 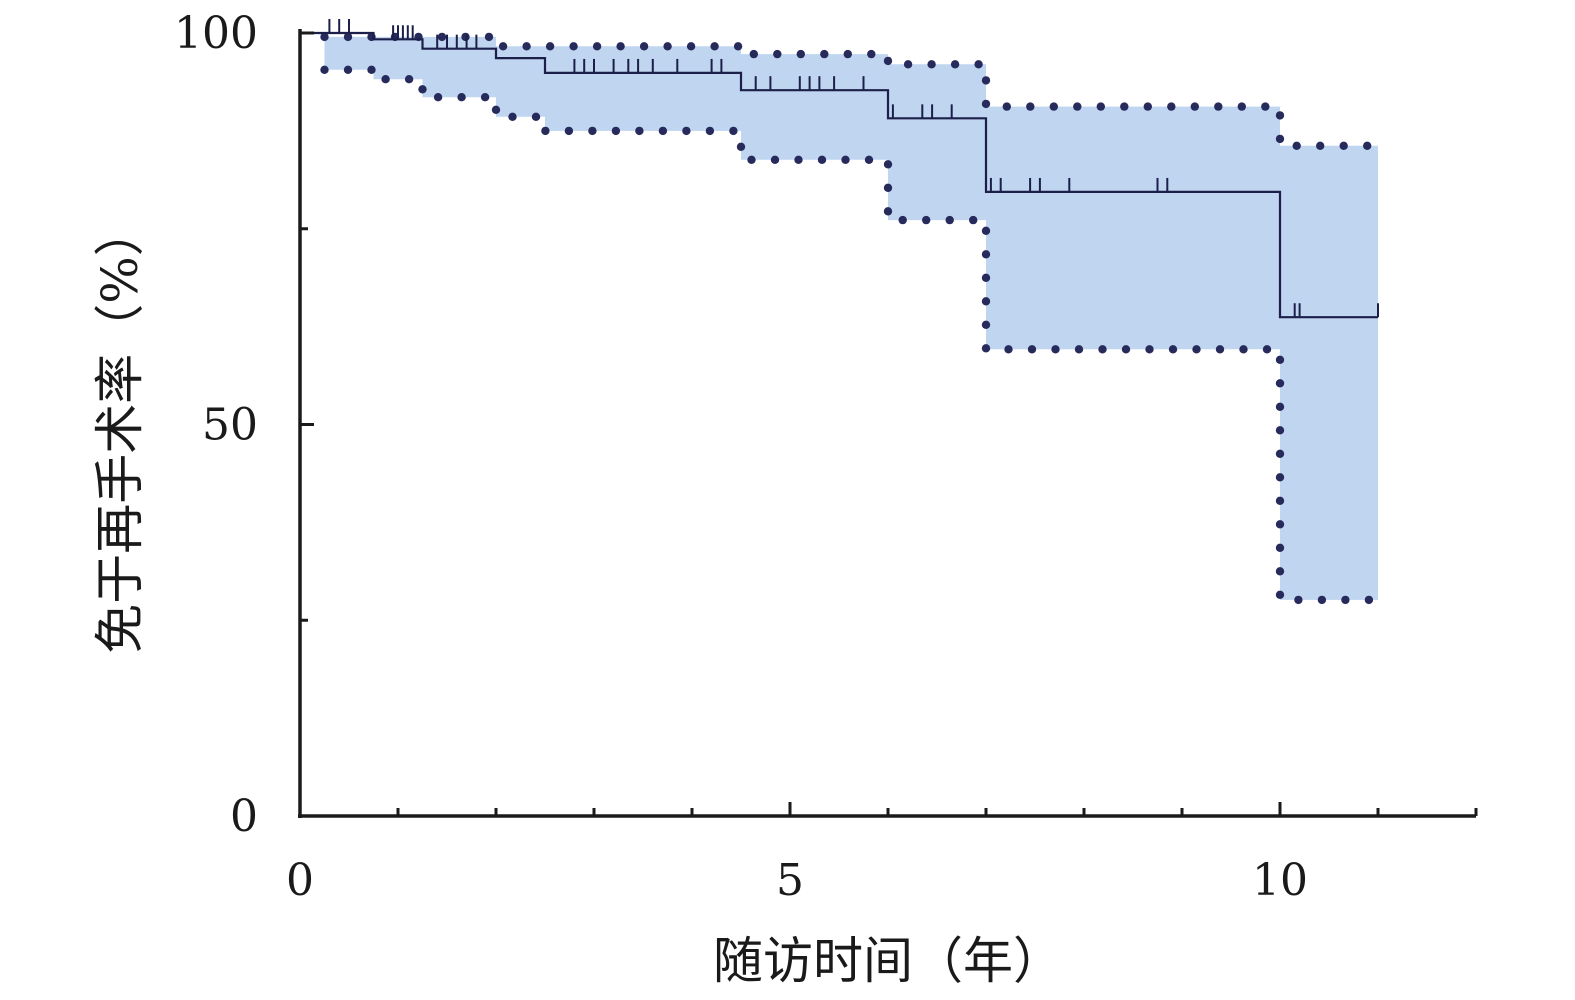 I want to click on y-tick-label: 100, so click(x=216, y=33).